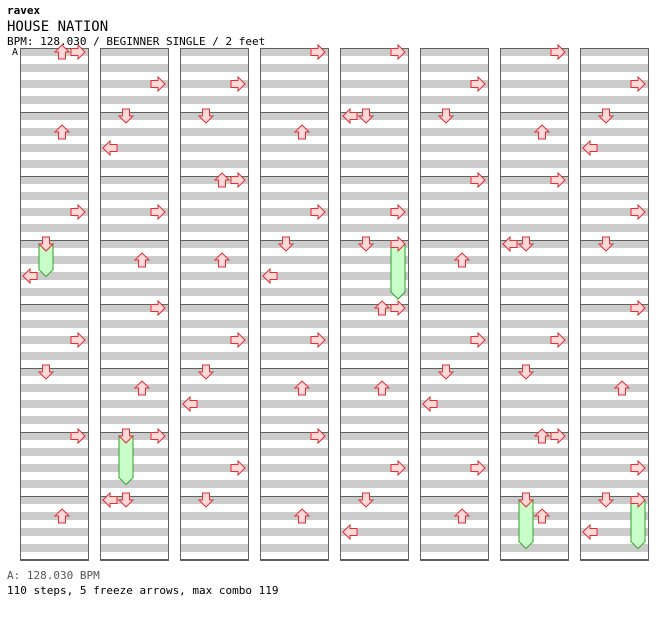 The width and height of the screenshot is (672, 620). What do you see at coordinates (53, 575) in the screenshot?
I see `footer-bpm: A: 128.030 BPM` at bounding box center [53, 575].